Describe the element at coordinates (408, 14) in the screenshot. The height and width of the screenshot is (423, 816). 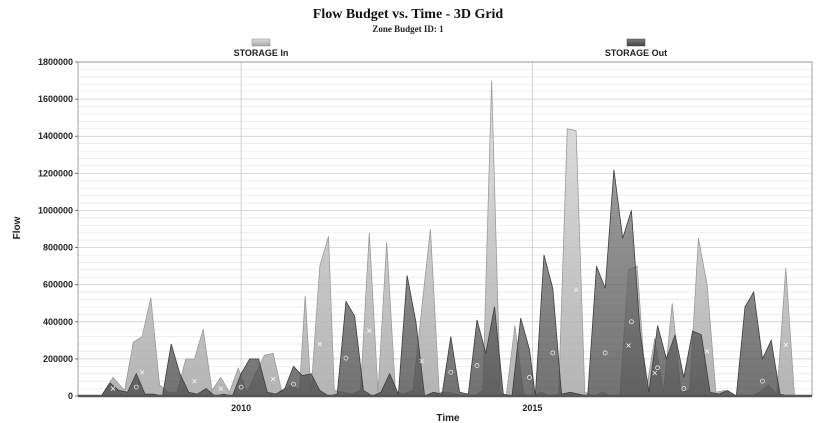
I see `chart-title: Flow Budget vs. Time - 3D Grid` at that location.